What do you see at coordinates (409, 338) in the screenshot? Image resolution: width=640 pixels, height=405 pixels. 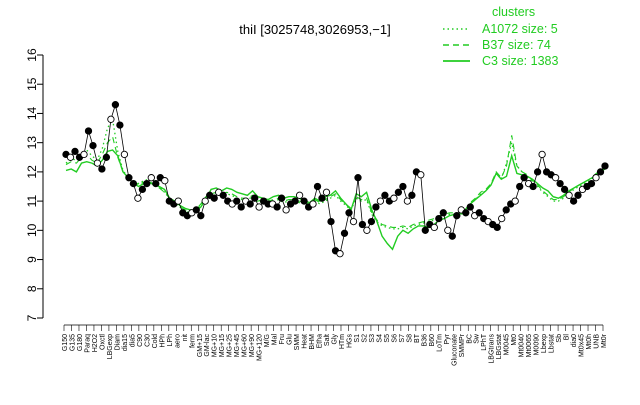 I see `x-tick-label: S8` at bounding box center [409, 338].